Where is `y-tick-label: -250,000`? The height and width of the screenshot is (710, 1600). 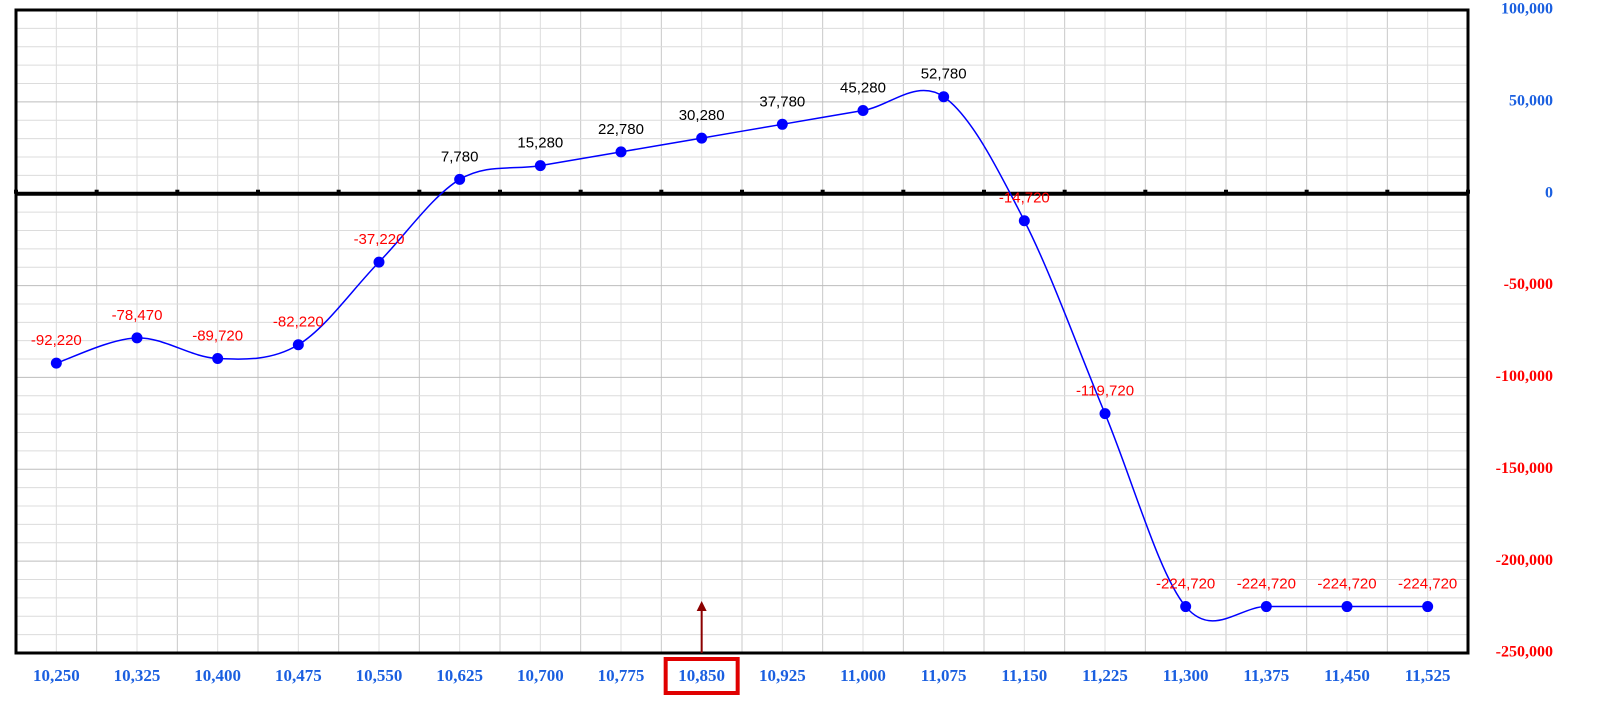
y-tick-label: -250,000 is located at coordinates (1524, 652).